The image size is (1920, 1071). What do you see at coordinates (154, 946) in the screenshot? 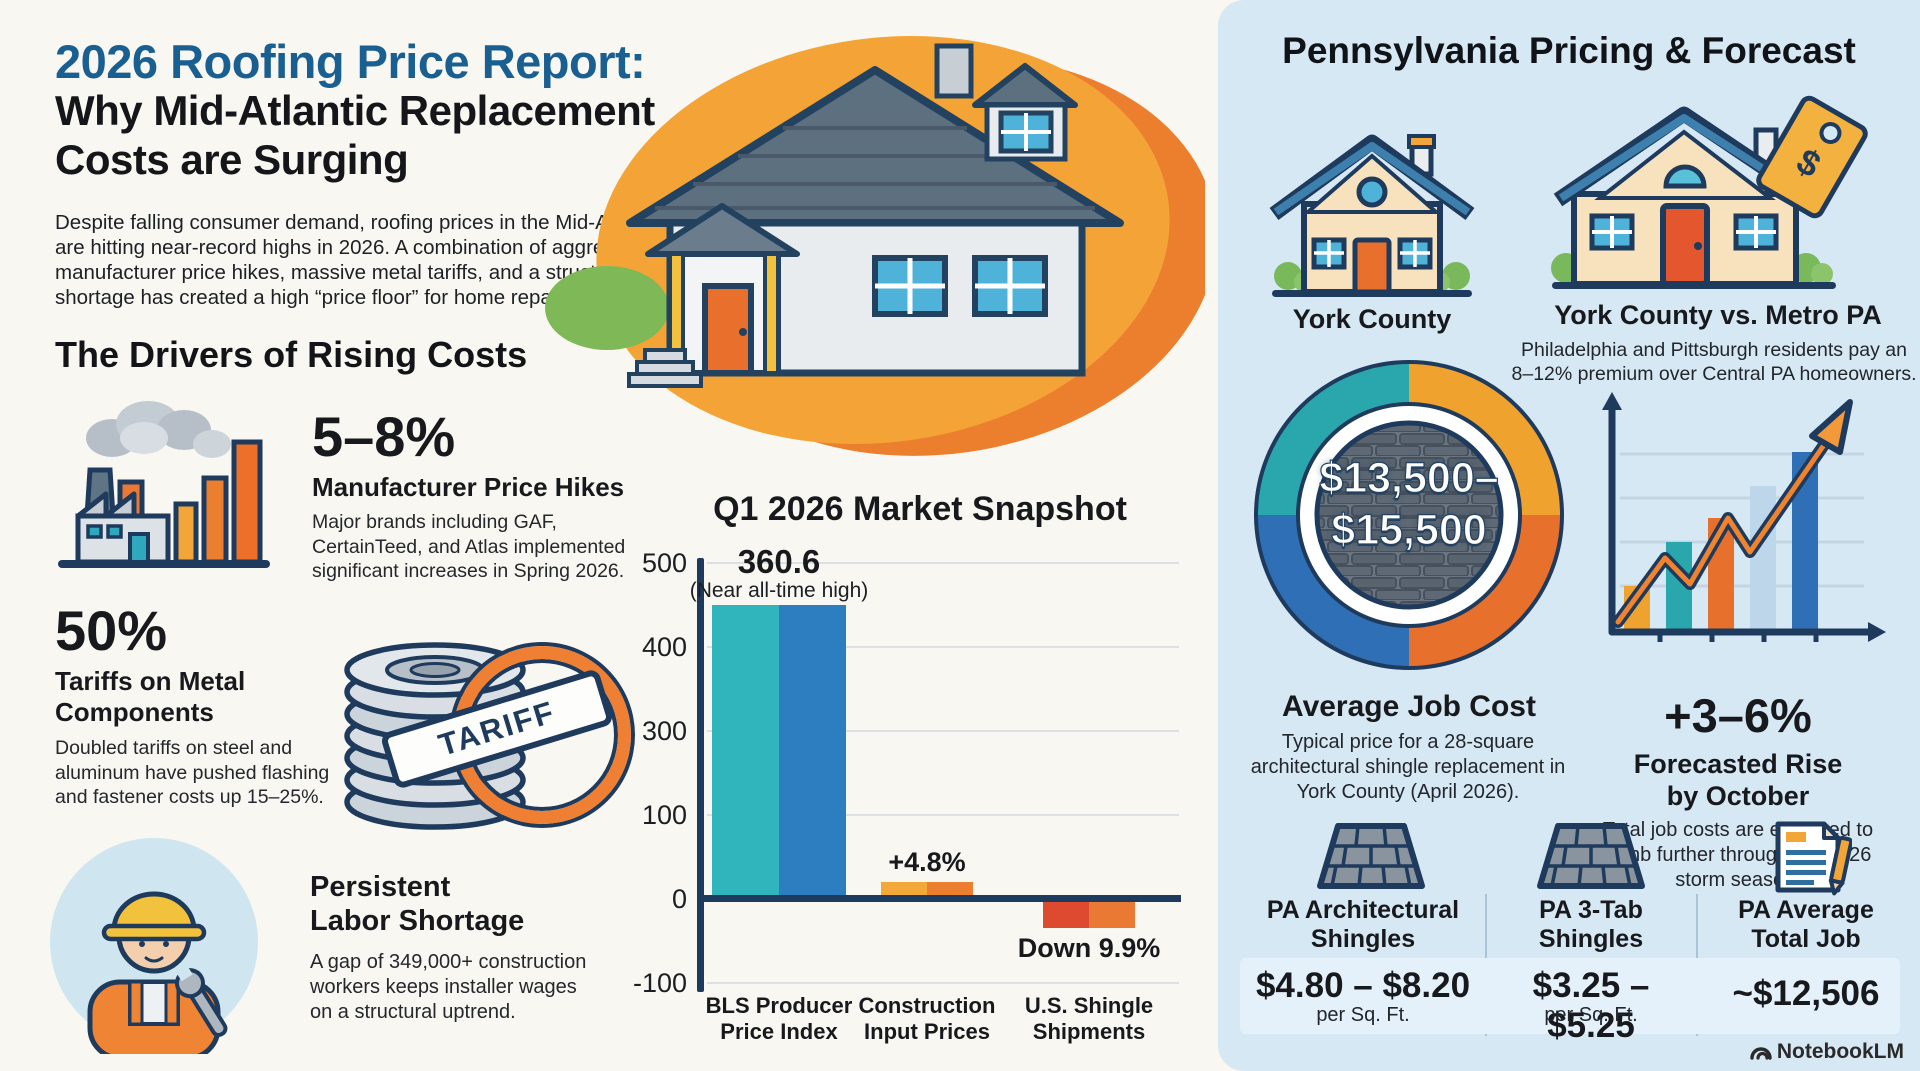
I see `construction-worker-icon` at bounding box center [154, 946].